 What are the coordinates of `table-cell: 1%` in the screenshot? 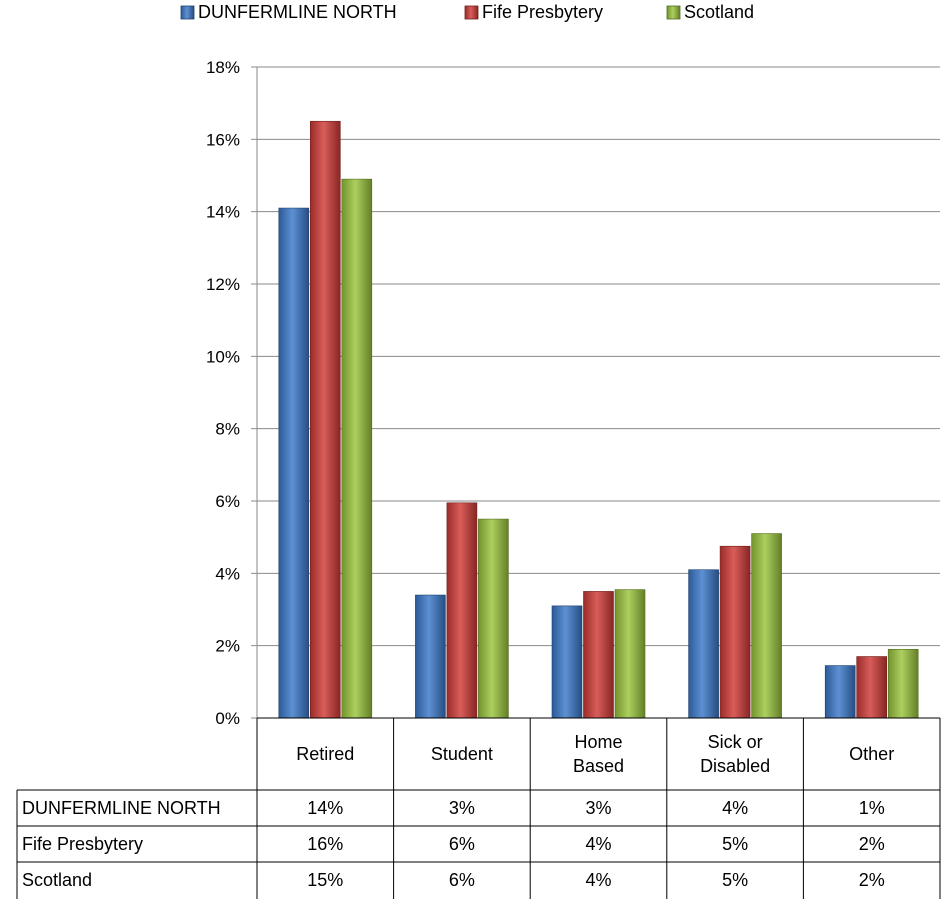 It's located at (872, 808).